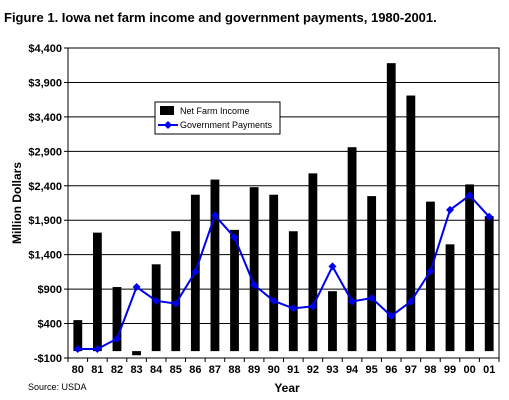 Image resolution: width=509 pixels, height=400 pixels. What do you see at coordinates (332, 370) in the screenshot?
I see `x-tick-label: 93` at bounding box center [332, 370].